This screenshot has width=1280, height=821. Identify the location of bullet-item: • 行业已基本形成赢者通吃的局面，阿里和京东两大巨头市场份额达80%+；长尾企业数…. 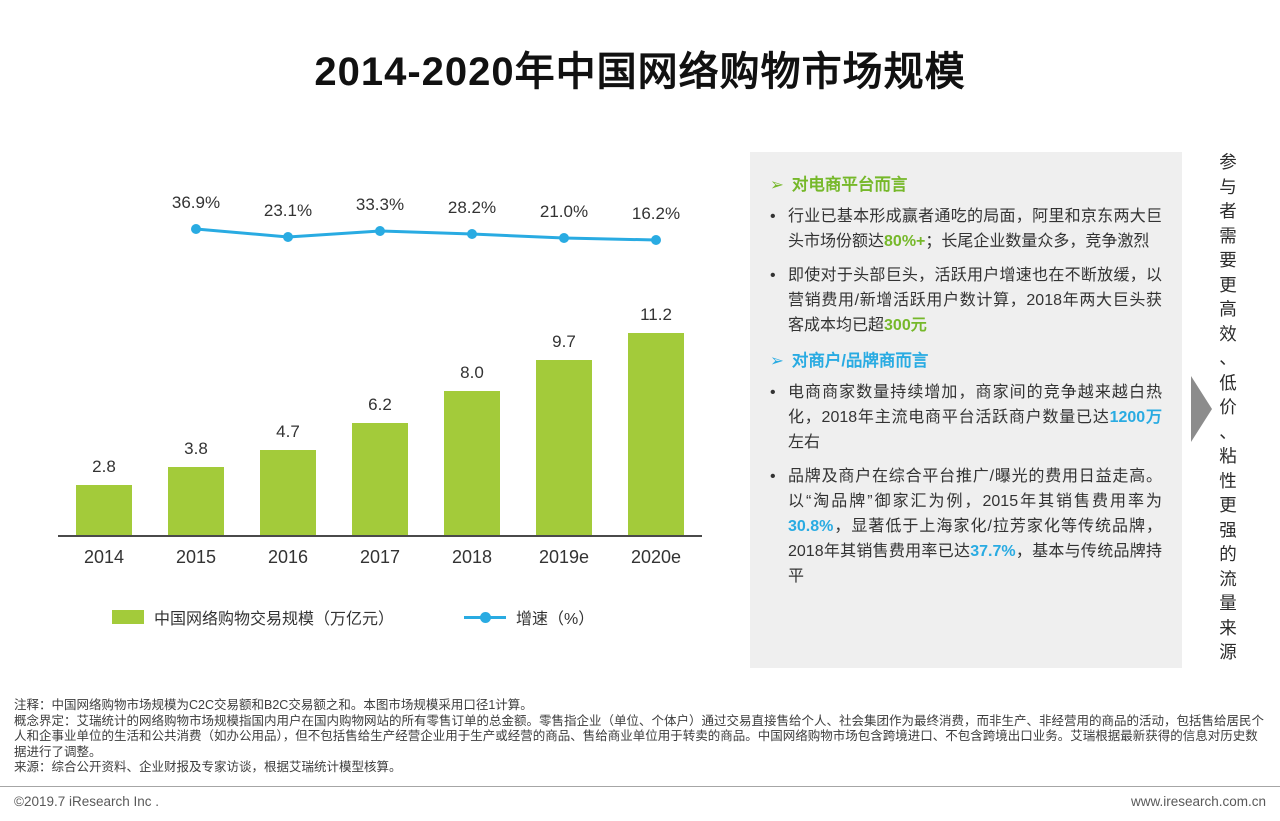
(966, 229).